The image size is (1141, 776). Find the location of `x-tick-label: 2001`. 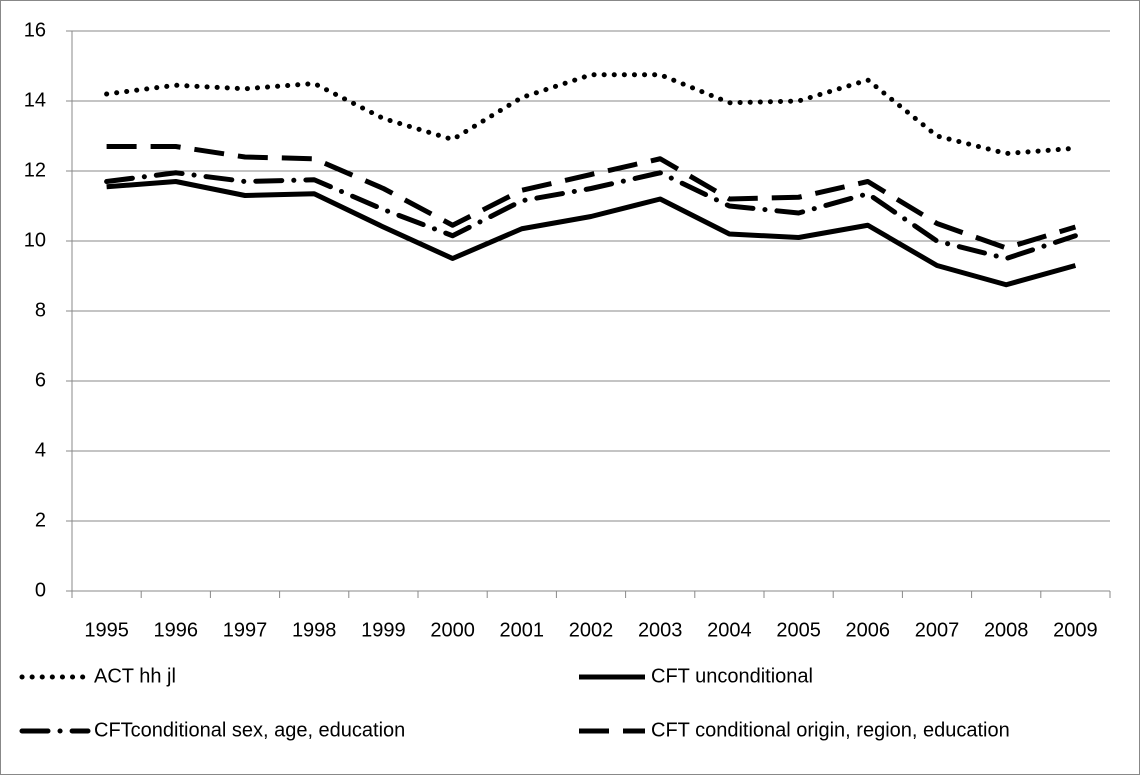

x-tick-label: 2001 is located at coordinates (522, 630).